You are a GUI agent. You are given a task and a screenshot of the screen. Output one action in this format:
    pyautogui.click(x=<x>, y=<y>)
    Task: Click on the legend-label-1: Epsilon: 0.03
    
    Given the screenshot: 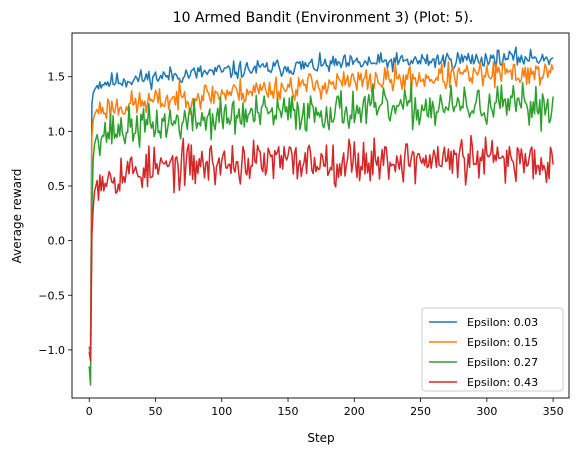 What is the action you would take?
    pyautogui.click(x=502, y=322)
    